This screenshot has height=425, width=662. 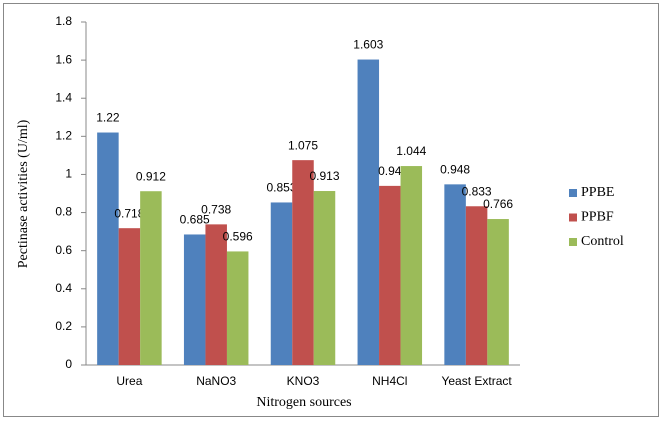 I want to click on value-label: 0.833, so click(x=477, y=191).